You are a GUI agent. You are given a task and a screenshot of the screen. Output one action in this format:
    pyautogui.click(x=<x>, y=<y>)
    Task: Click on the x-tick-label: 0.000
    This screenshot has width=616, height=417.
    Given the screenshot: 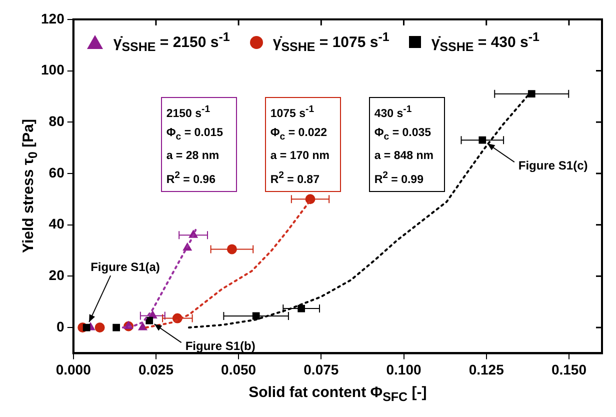 What is the action you would take?
    pyautogui.click(x=74, y=369)
    